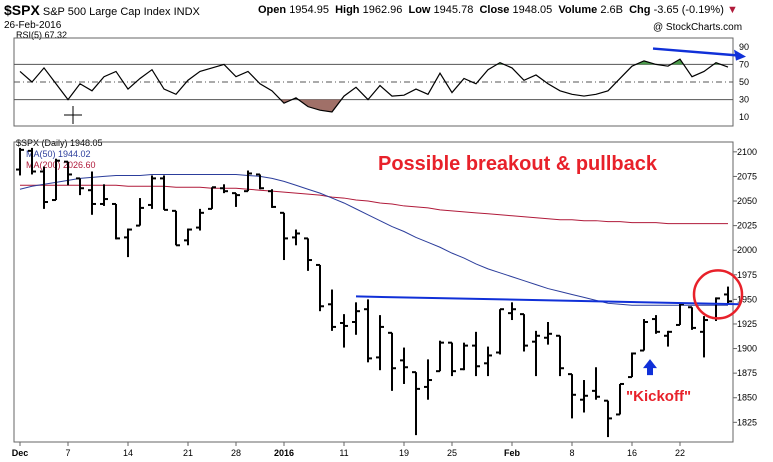 This screenshot has height=462, width=773. What do you see at coordinates (284, 453) in the screenshot?
I see `x-tick-label: 2016` at bounding box center [284, 453].